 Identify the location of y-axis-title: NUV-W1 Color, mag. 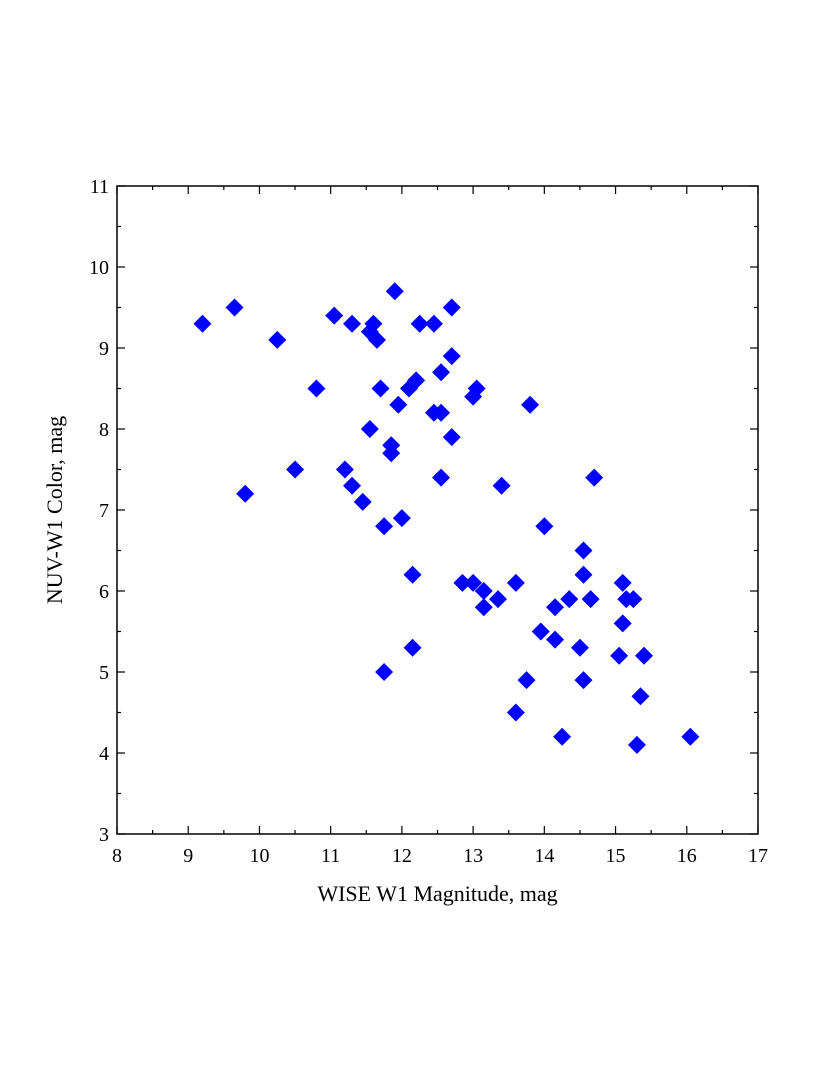
(54, 510).